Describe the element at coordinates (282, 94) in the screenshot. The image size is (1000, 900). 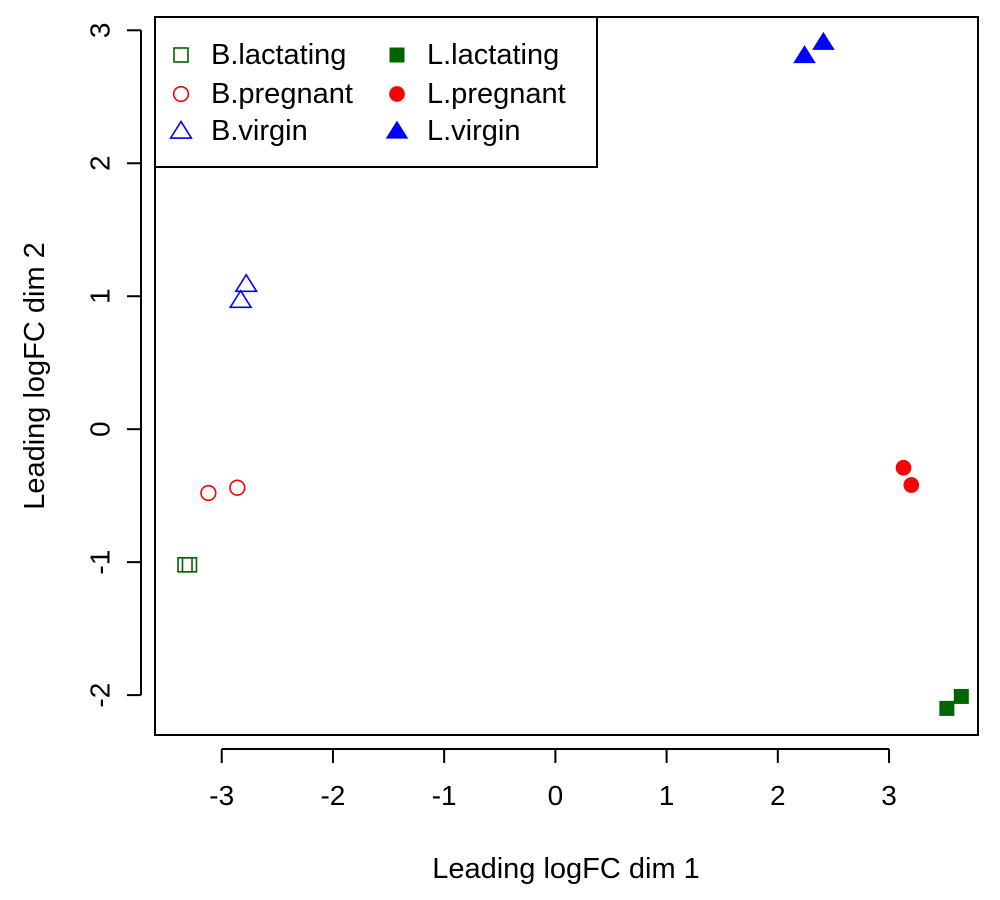
I see `legend-label: B.pregnant` at that location.